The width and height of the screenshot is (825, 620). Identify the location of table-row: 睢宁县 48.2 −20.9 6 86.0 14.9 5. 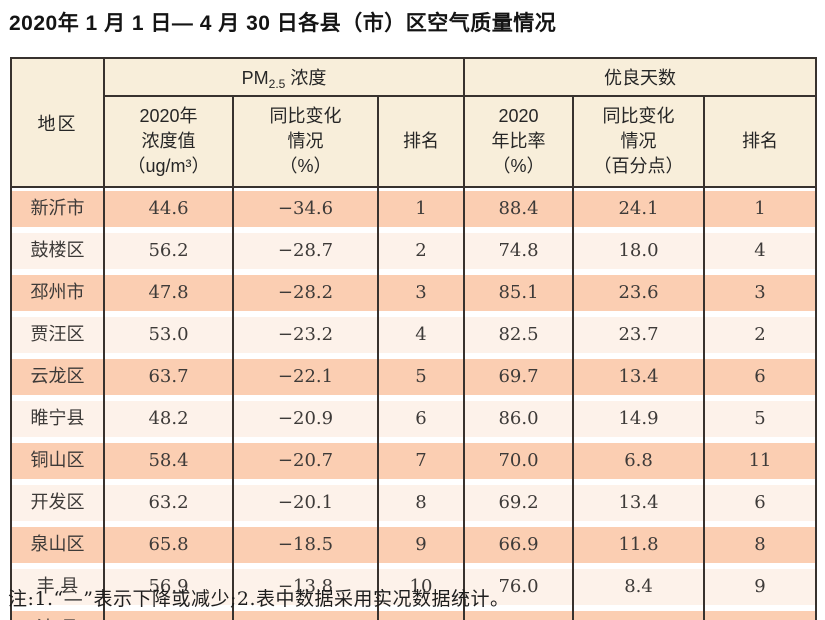
(413, 419).